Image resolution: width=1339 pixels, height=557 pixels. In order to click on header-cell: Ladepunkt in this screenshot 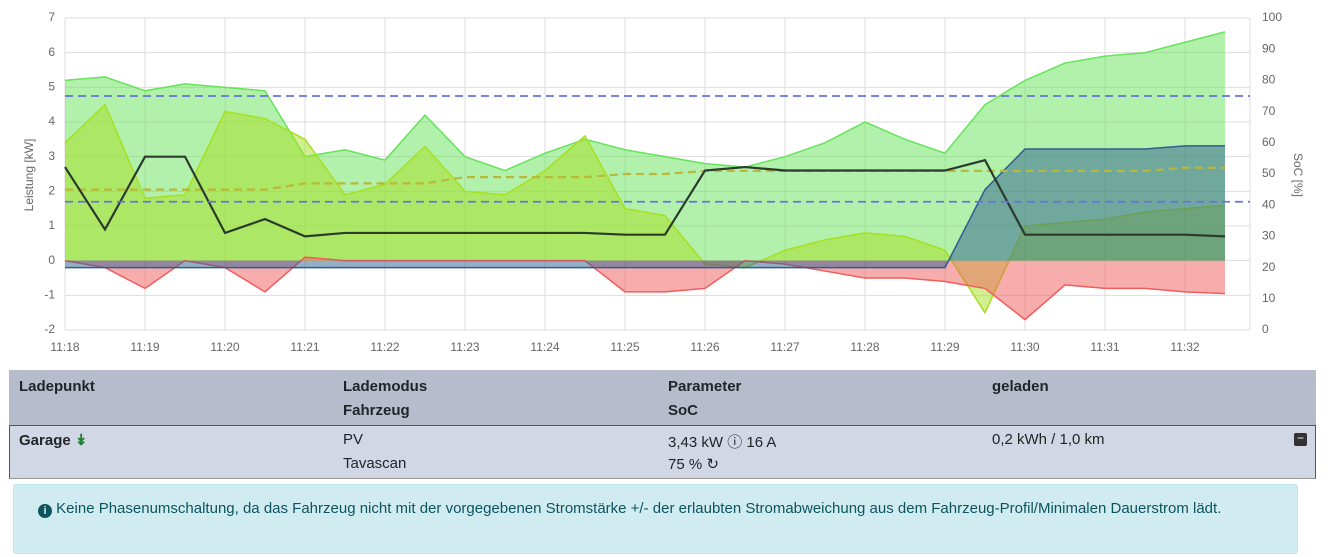, I will do `click(57, 386)`.